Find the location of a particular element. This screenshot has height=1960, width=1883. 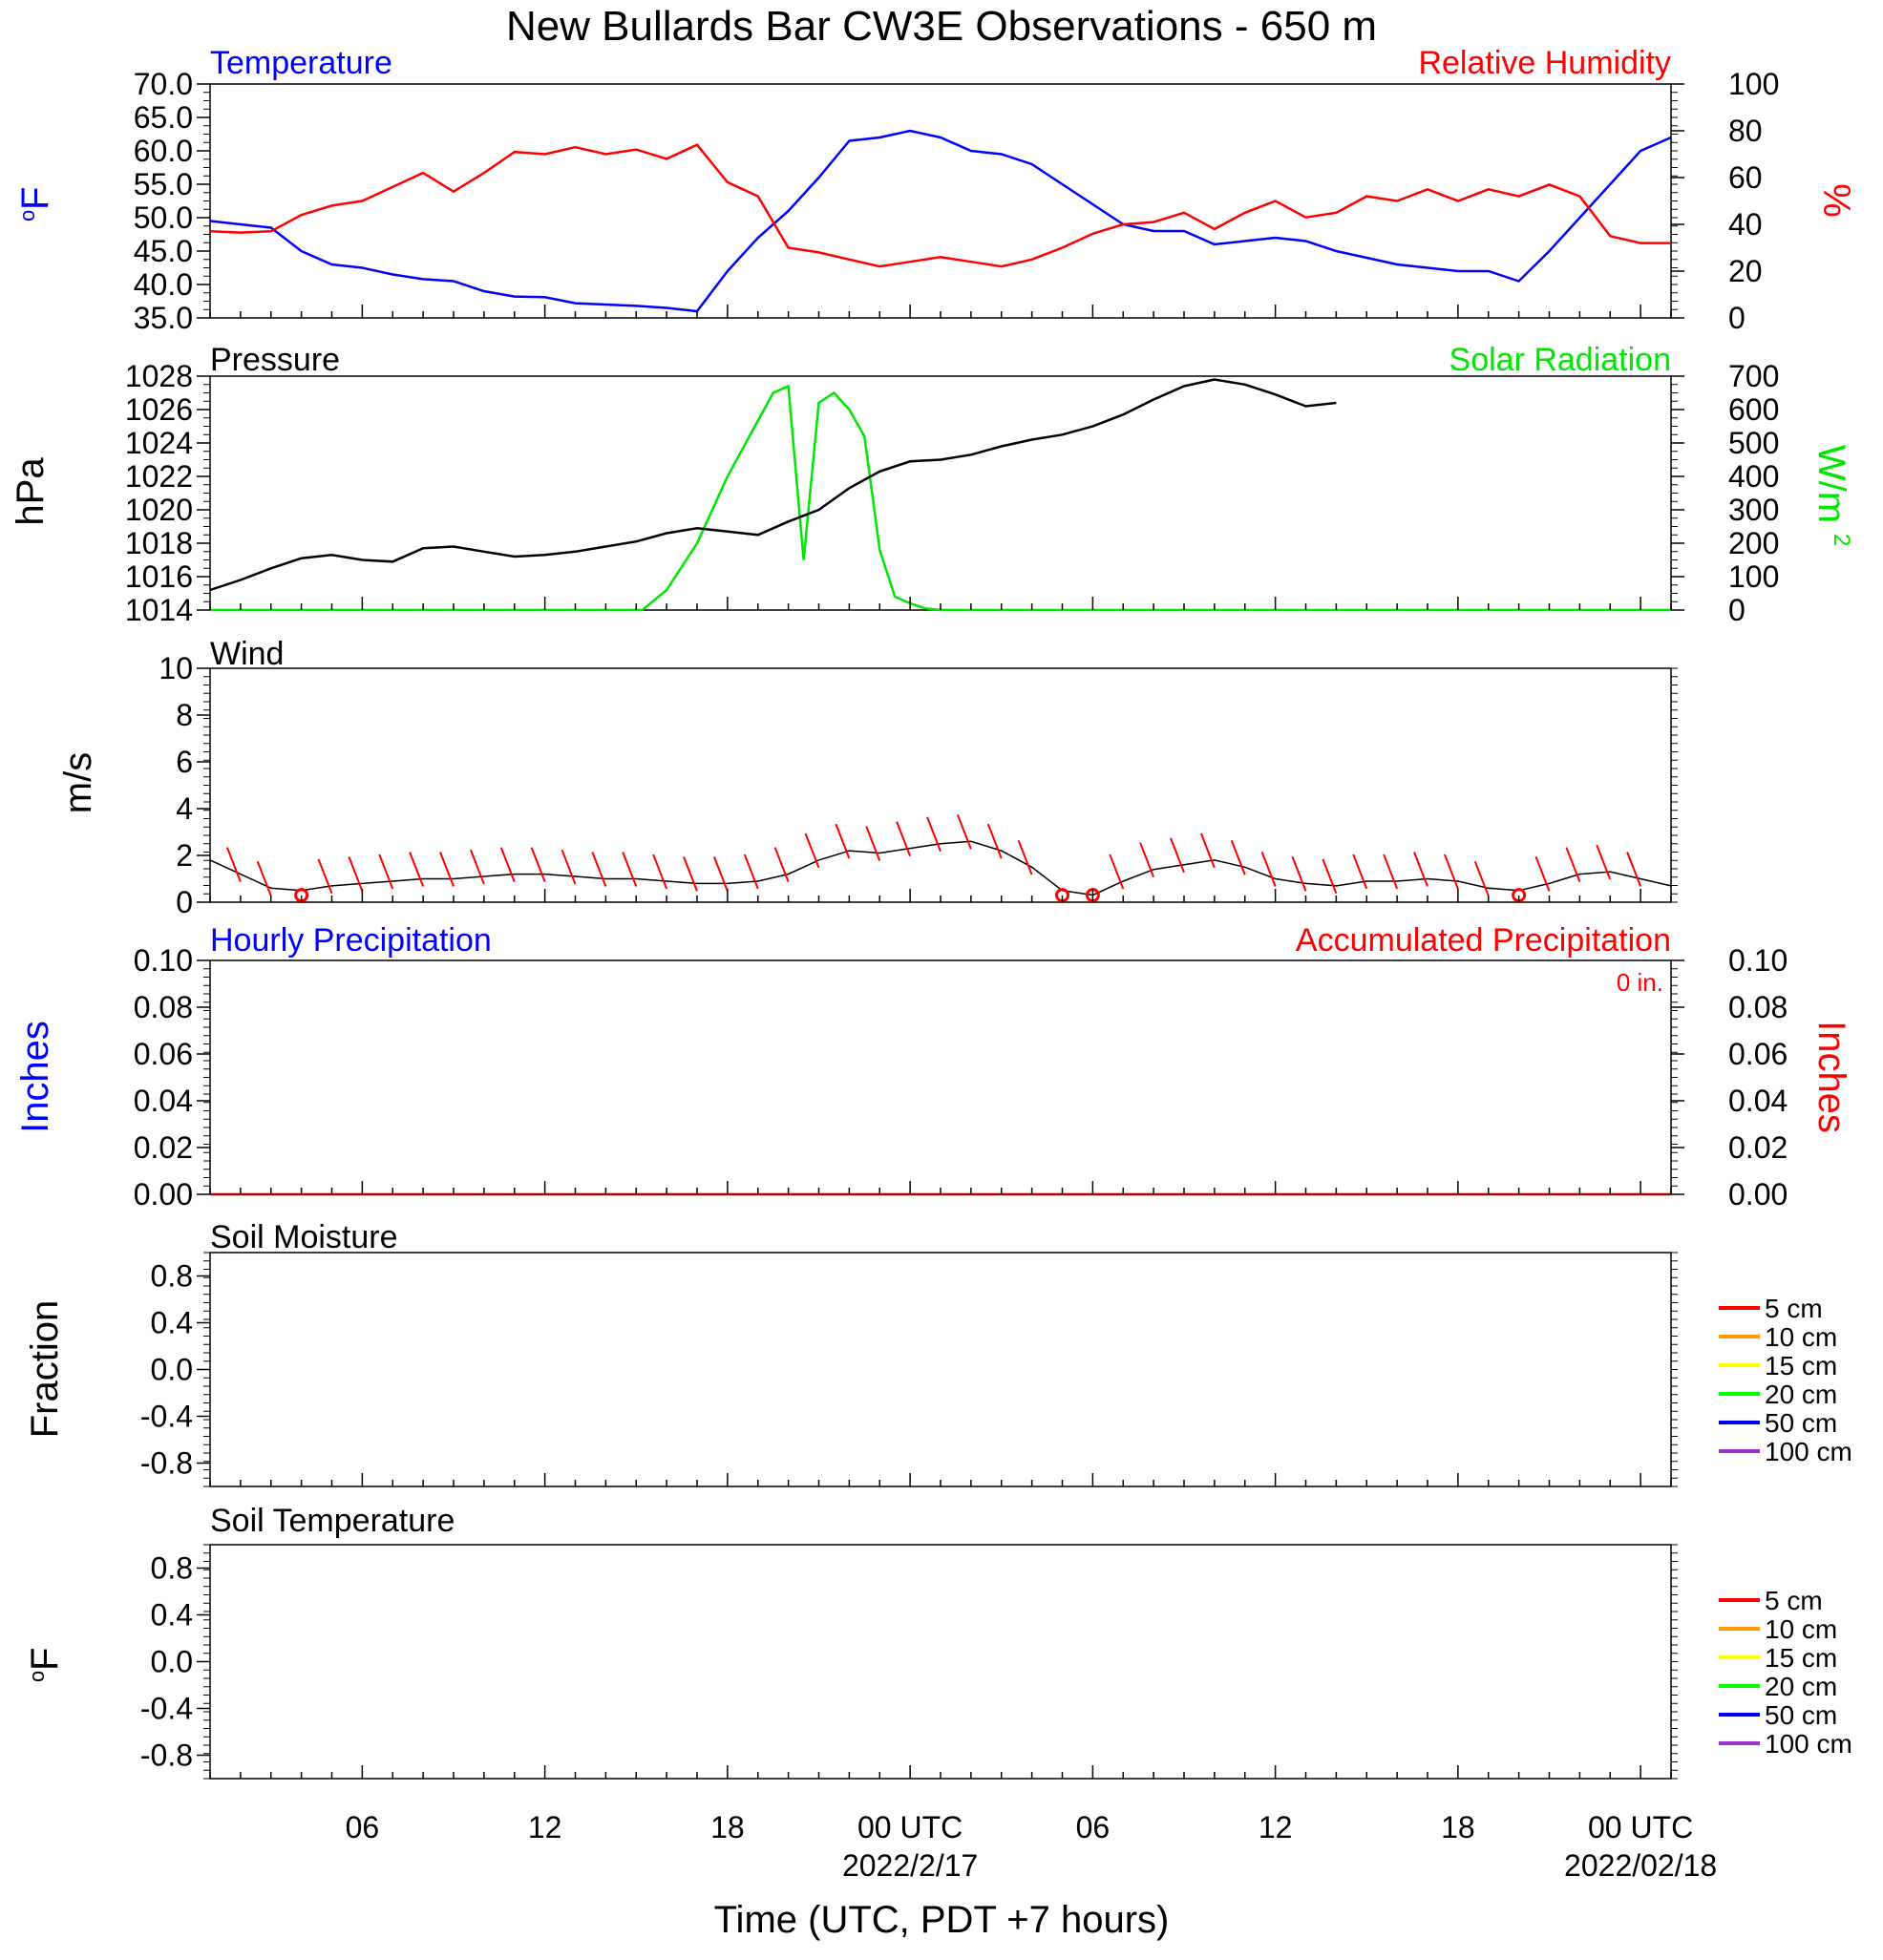

precip-left-unit-label: Inches is located at coordinates (35, 1077).